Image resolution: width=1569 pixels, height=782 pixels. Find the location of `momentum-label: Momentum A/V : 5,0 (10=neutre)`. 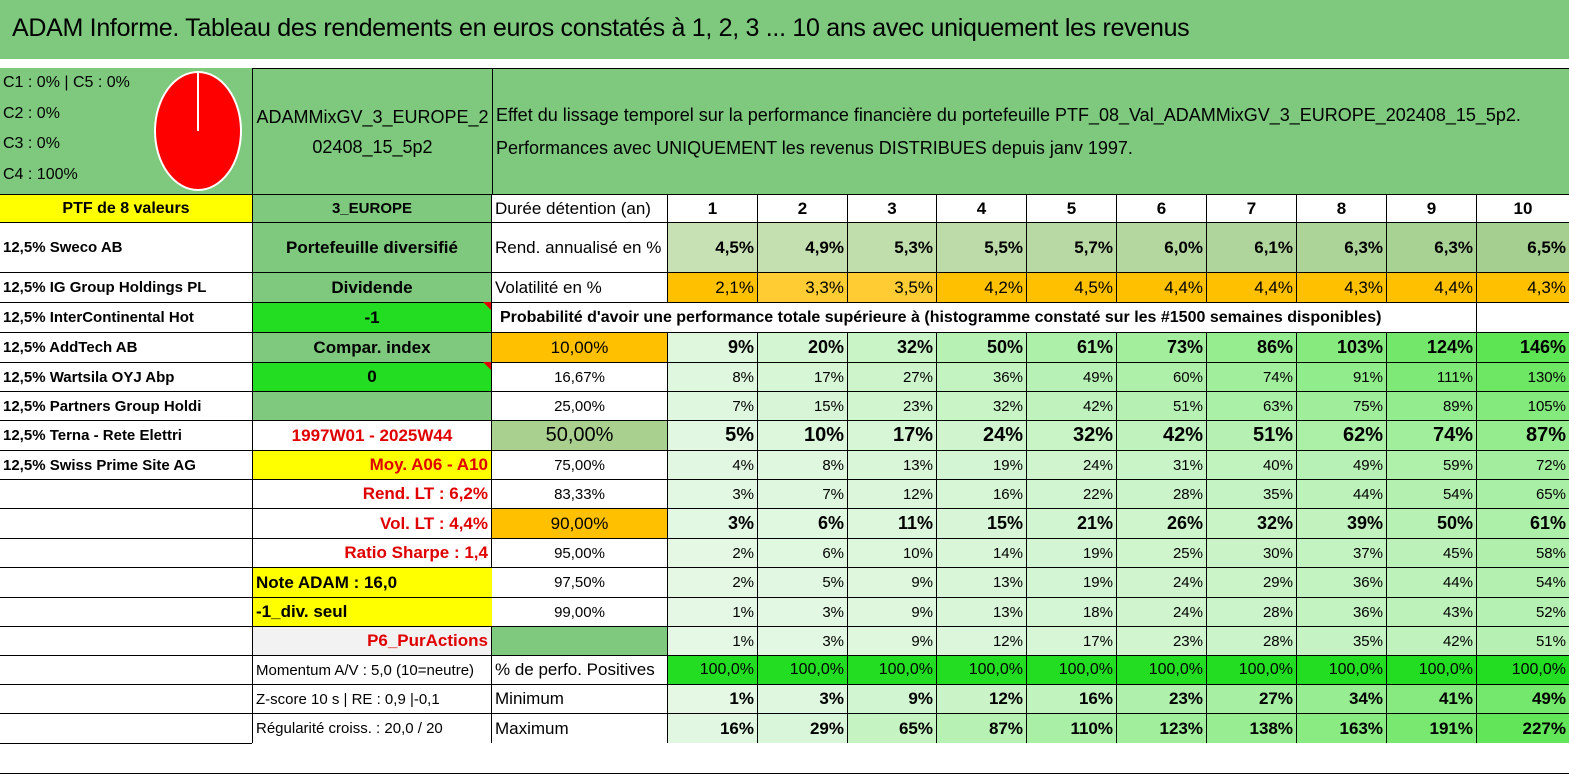

momentum-label: Momentum A/V : 5,0 (10=neutre) is located at coordinates (372, 669).